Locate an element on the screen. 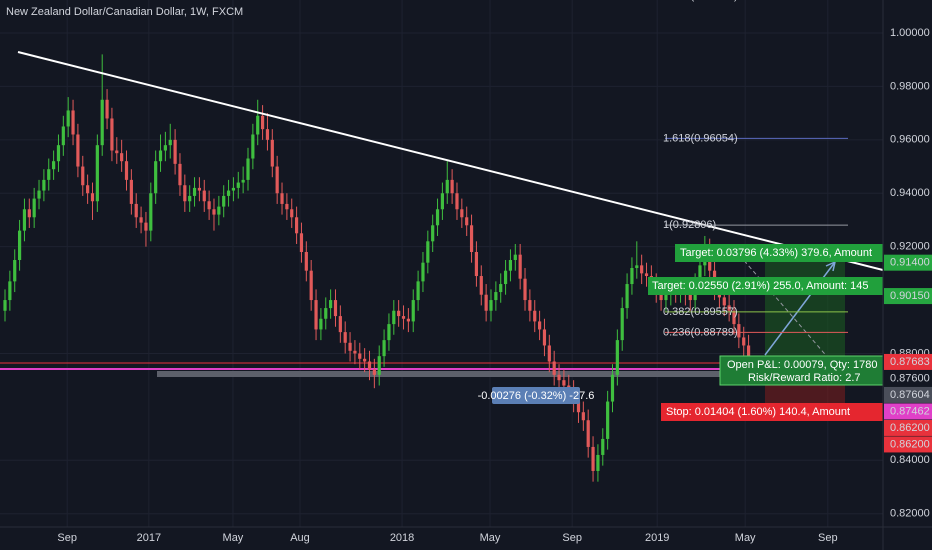 Image resolution: width=932 pixels, height=550 pixels. zone-bar is located at coordinates (520, 374).